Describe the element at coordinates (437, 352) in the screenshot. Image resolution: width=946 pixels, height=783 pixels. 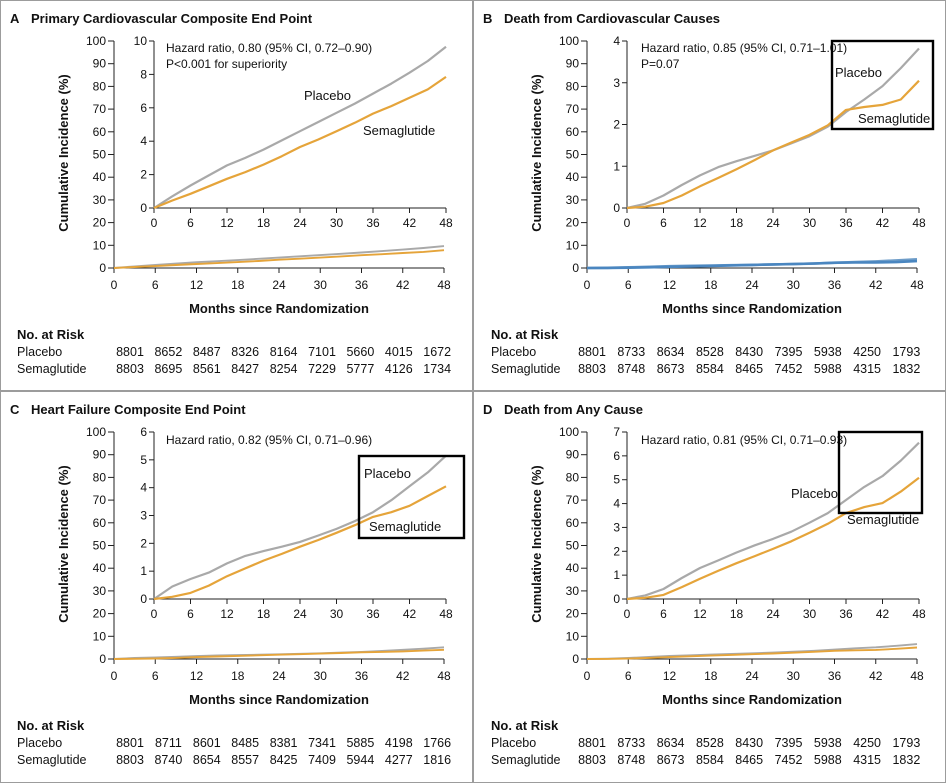
I see `risk-value: 1672` at that location.